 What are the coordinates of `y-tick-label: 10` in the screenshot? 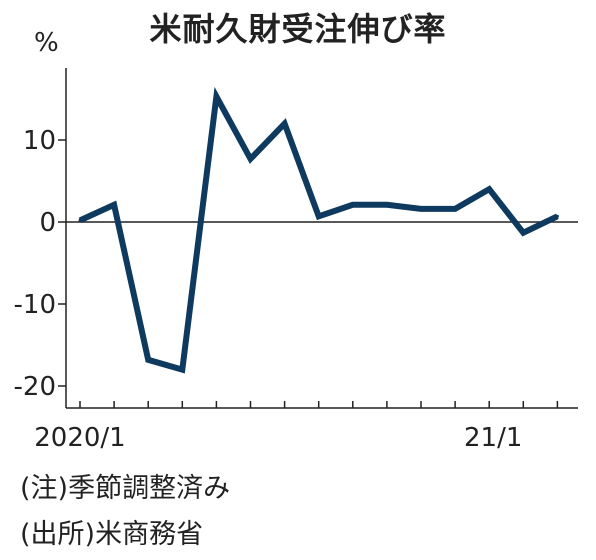 It's located at (39, 141).